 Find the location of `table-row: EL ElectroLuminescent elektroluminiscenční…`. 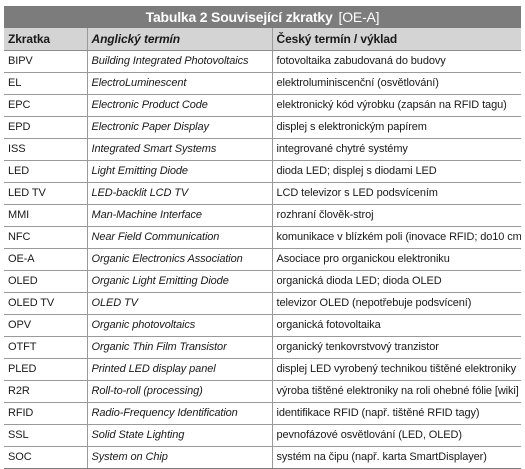

table-row: EL ElectroLuminescent elektroluminiscenční… is located at coordinates (262, 83).